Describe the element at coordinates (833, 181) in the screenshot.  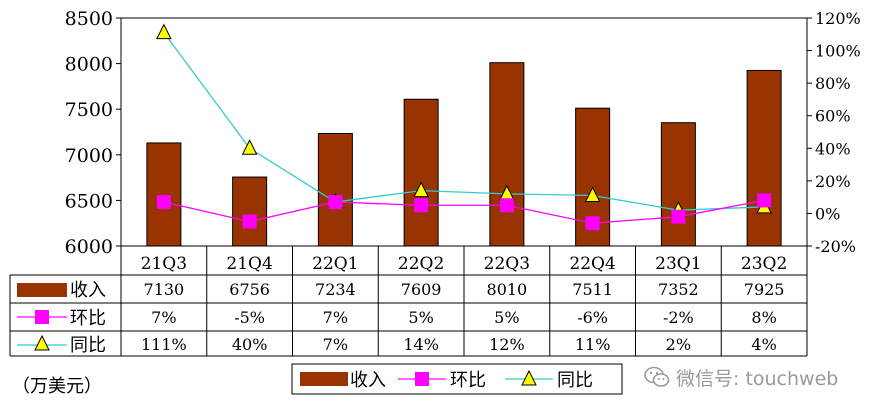
I see `y-right-tick-label: 20%` at that location.